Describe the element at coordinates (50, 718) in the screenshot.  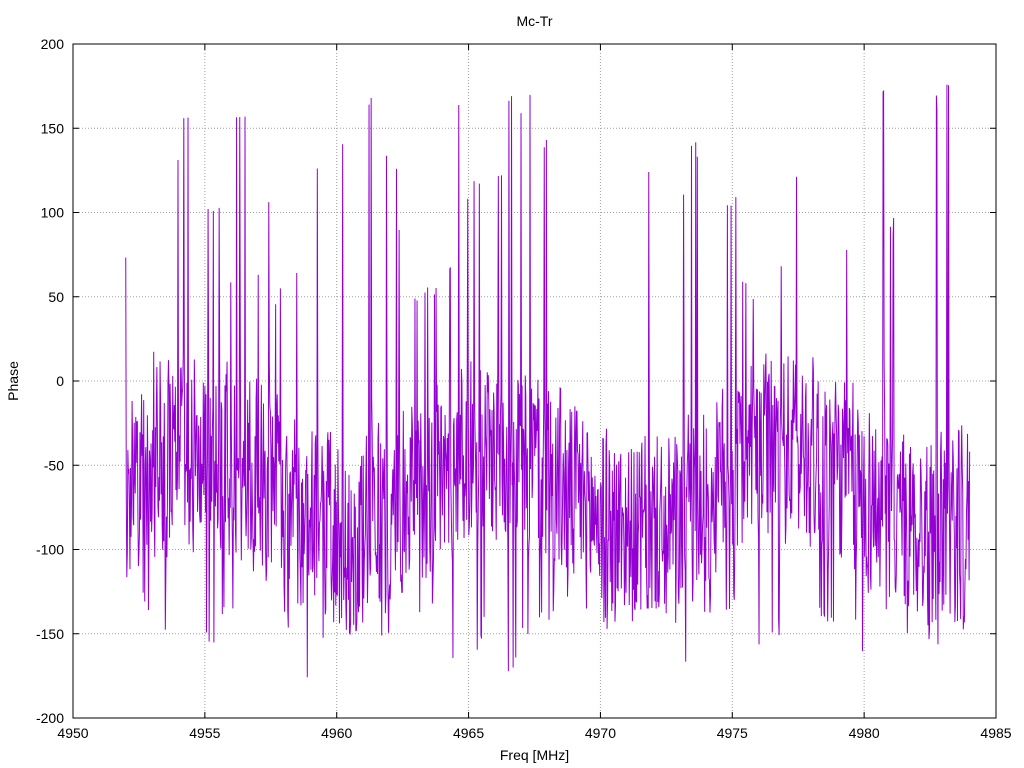
I see `y-tick-label: -200` at that location.